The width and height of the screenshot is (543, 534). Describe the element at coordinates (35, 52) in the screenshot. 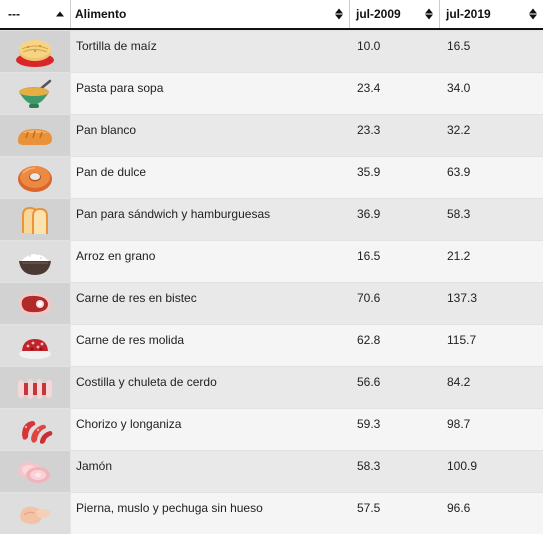

I see `tortilla-icon` at that location.